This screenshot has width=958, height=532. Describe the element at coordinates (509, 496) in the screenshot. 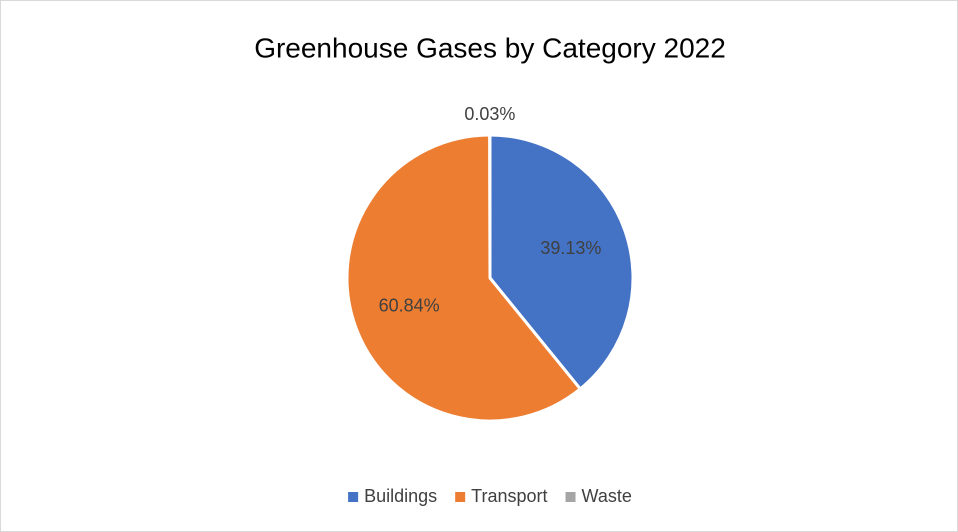

I see `legend-label: Transport` at that location.